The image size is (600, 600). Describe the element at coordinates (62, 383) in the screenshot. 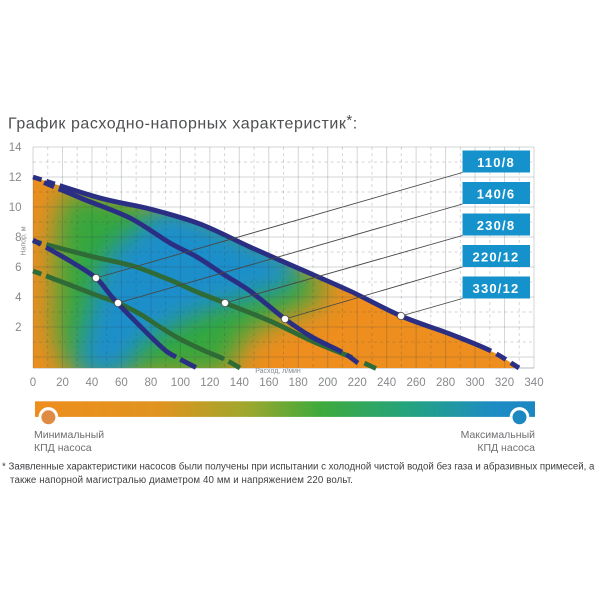

I see `svg-text: 20` at that location.